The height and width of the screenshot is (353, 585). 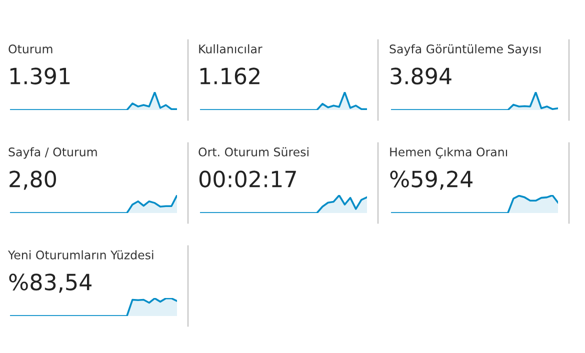 What do you see at coordinates (449, 153) in the screenshot?
I see `chart-title: Hemen Çıkma Oranı` at bounding box center [449, 153].